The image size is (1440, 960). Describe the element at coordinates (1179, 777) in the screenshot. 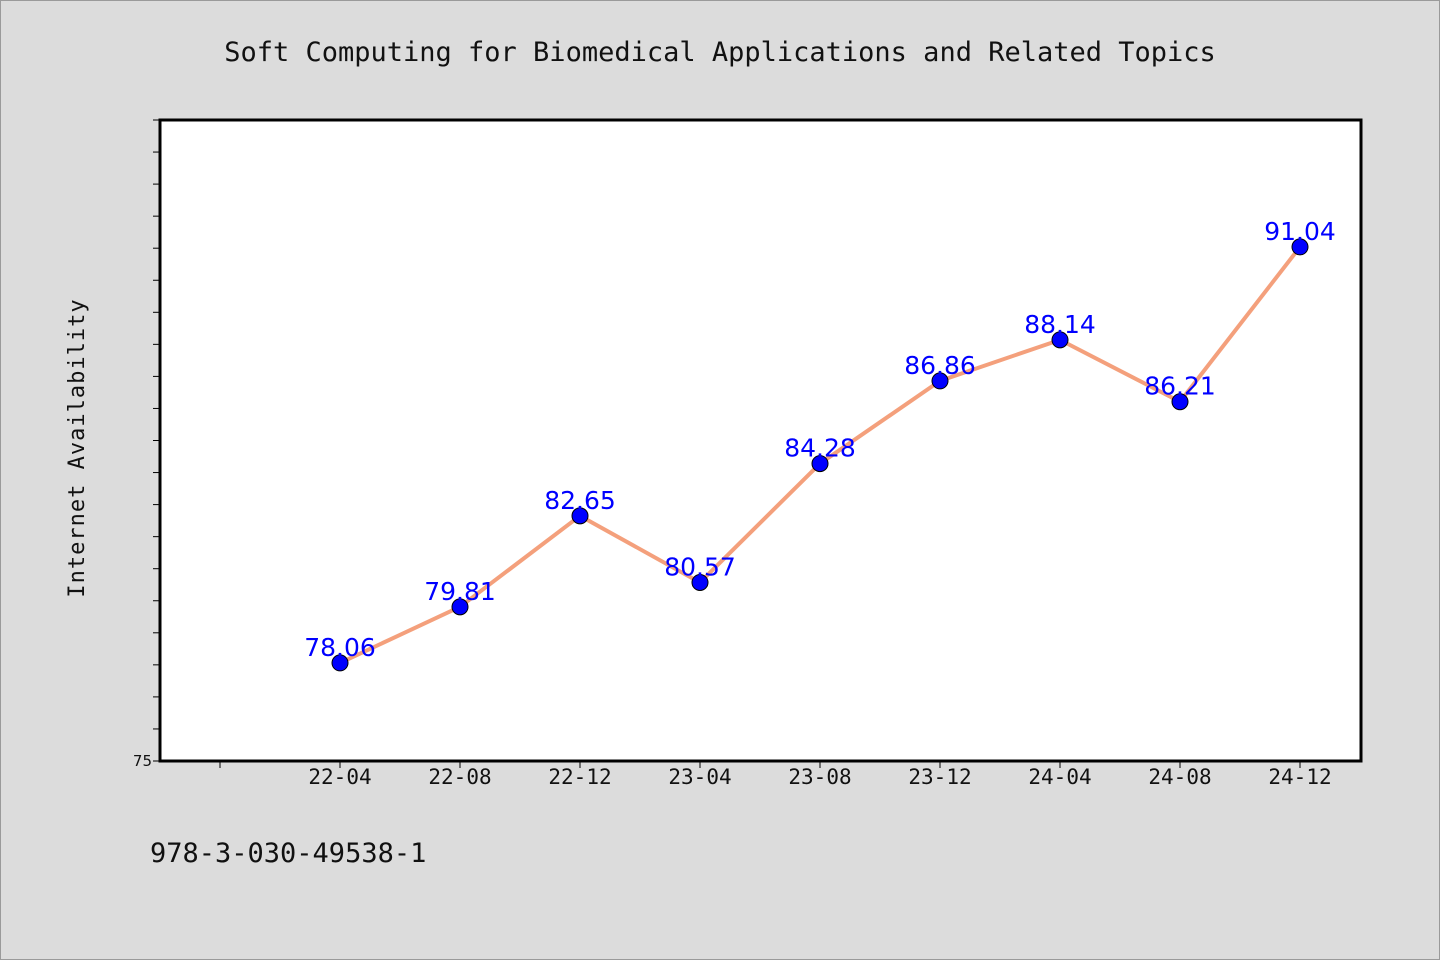

I see `x-tick-label: 24-08` at that location.